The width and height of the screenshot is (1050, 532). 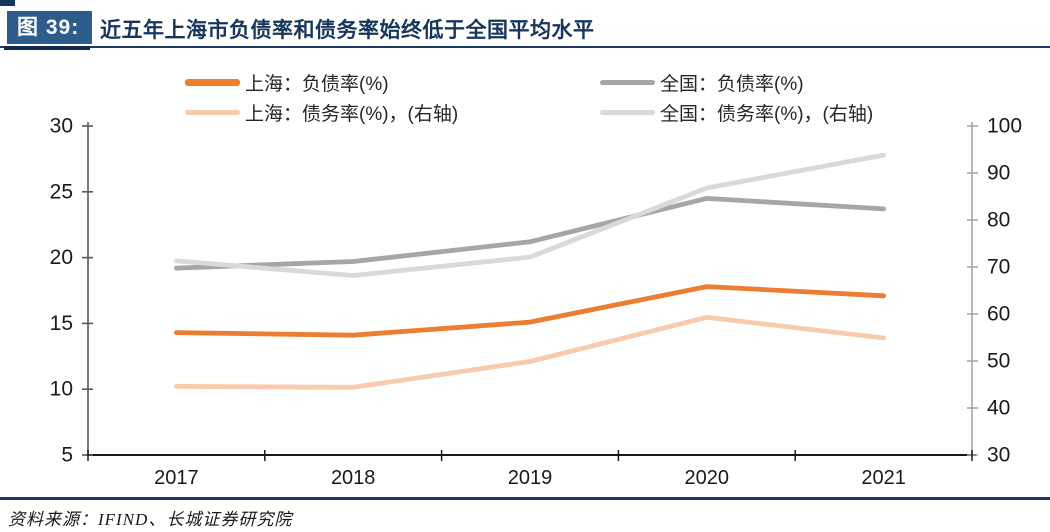 What do you see at coordinates (61, 257) in the screenshot?
I see `left-axis-tick-label: 20` at bounding box center [61, 257].